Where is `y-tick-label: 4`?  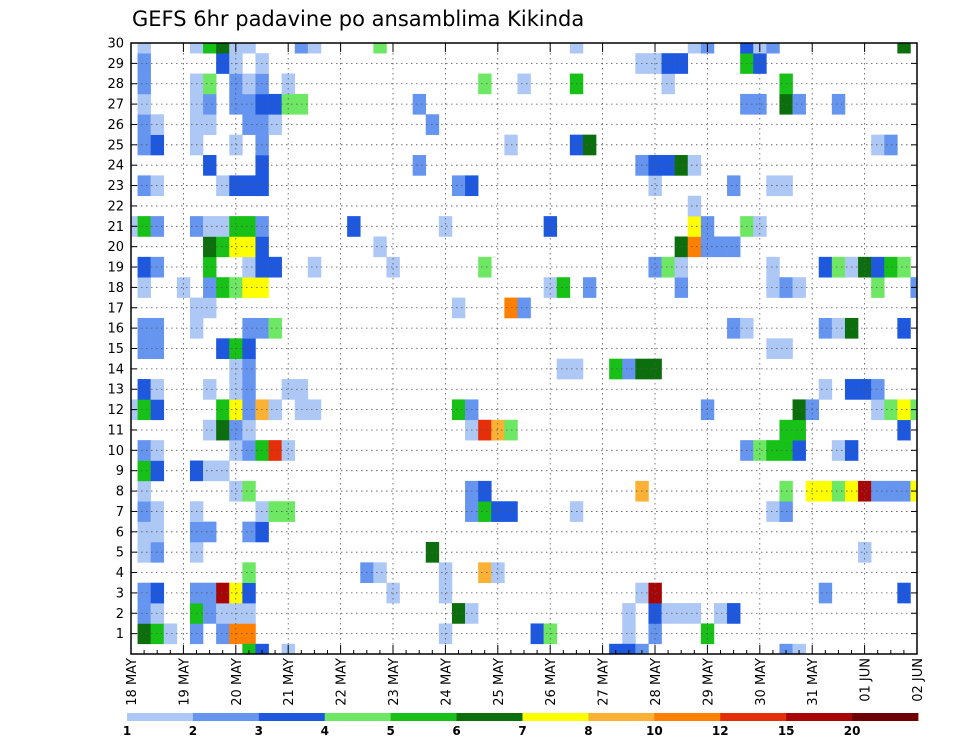 y-tick-label: 4 is located at coordinates (120, 573).